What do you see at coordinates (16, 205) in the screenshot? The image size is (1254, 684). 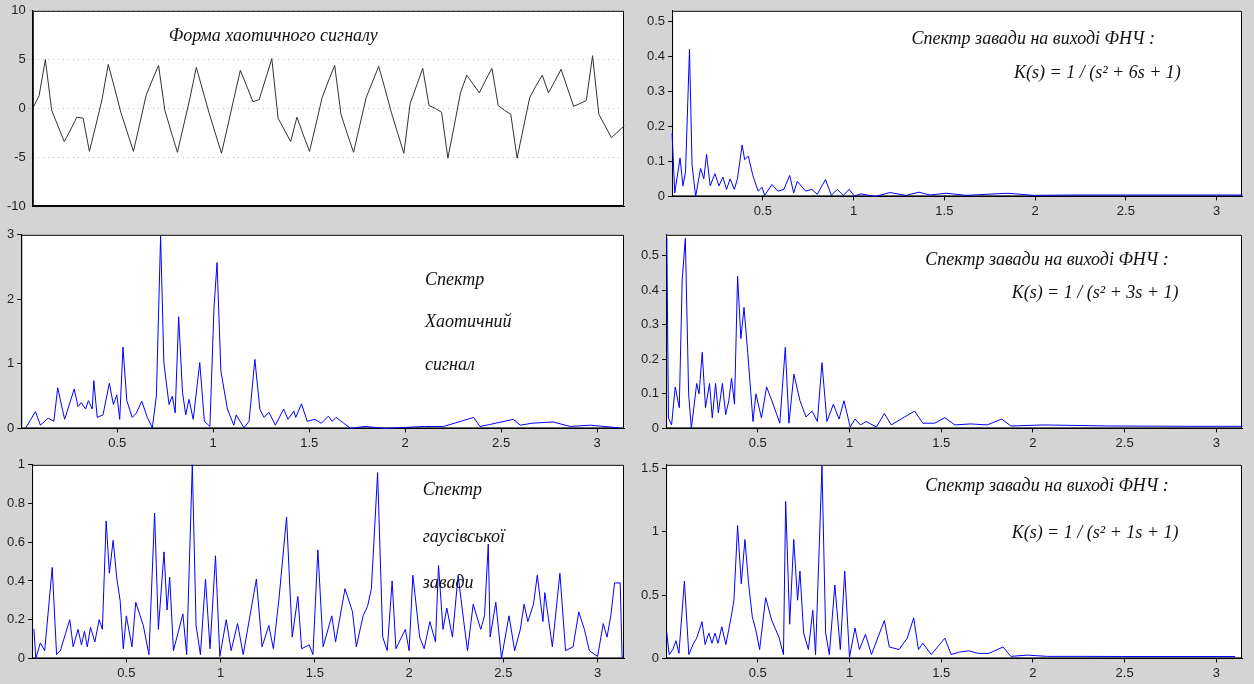 I see `y-tick-label: -10` at bounding box center [16, 205].